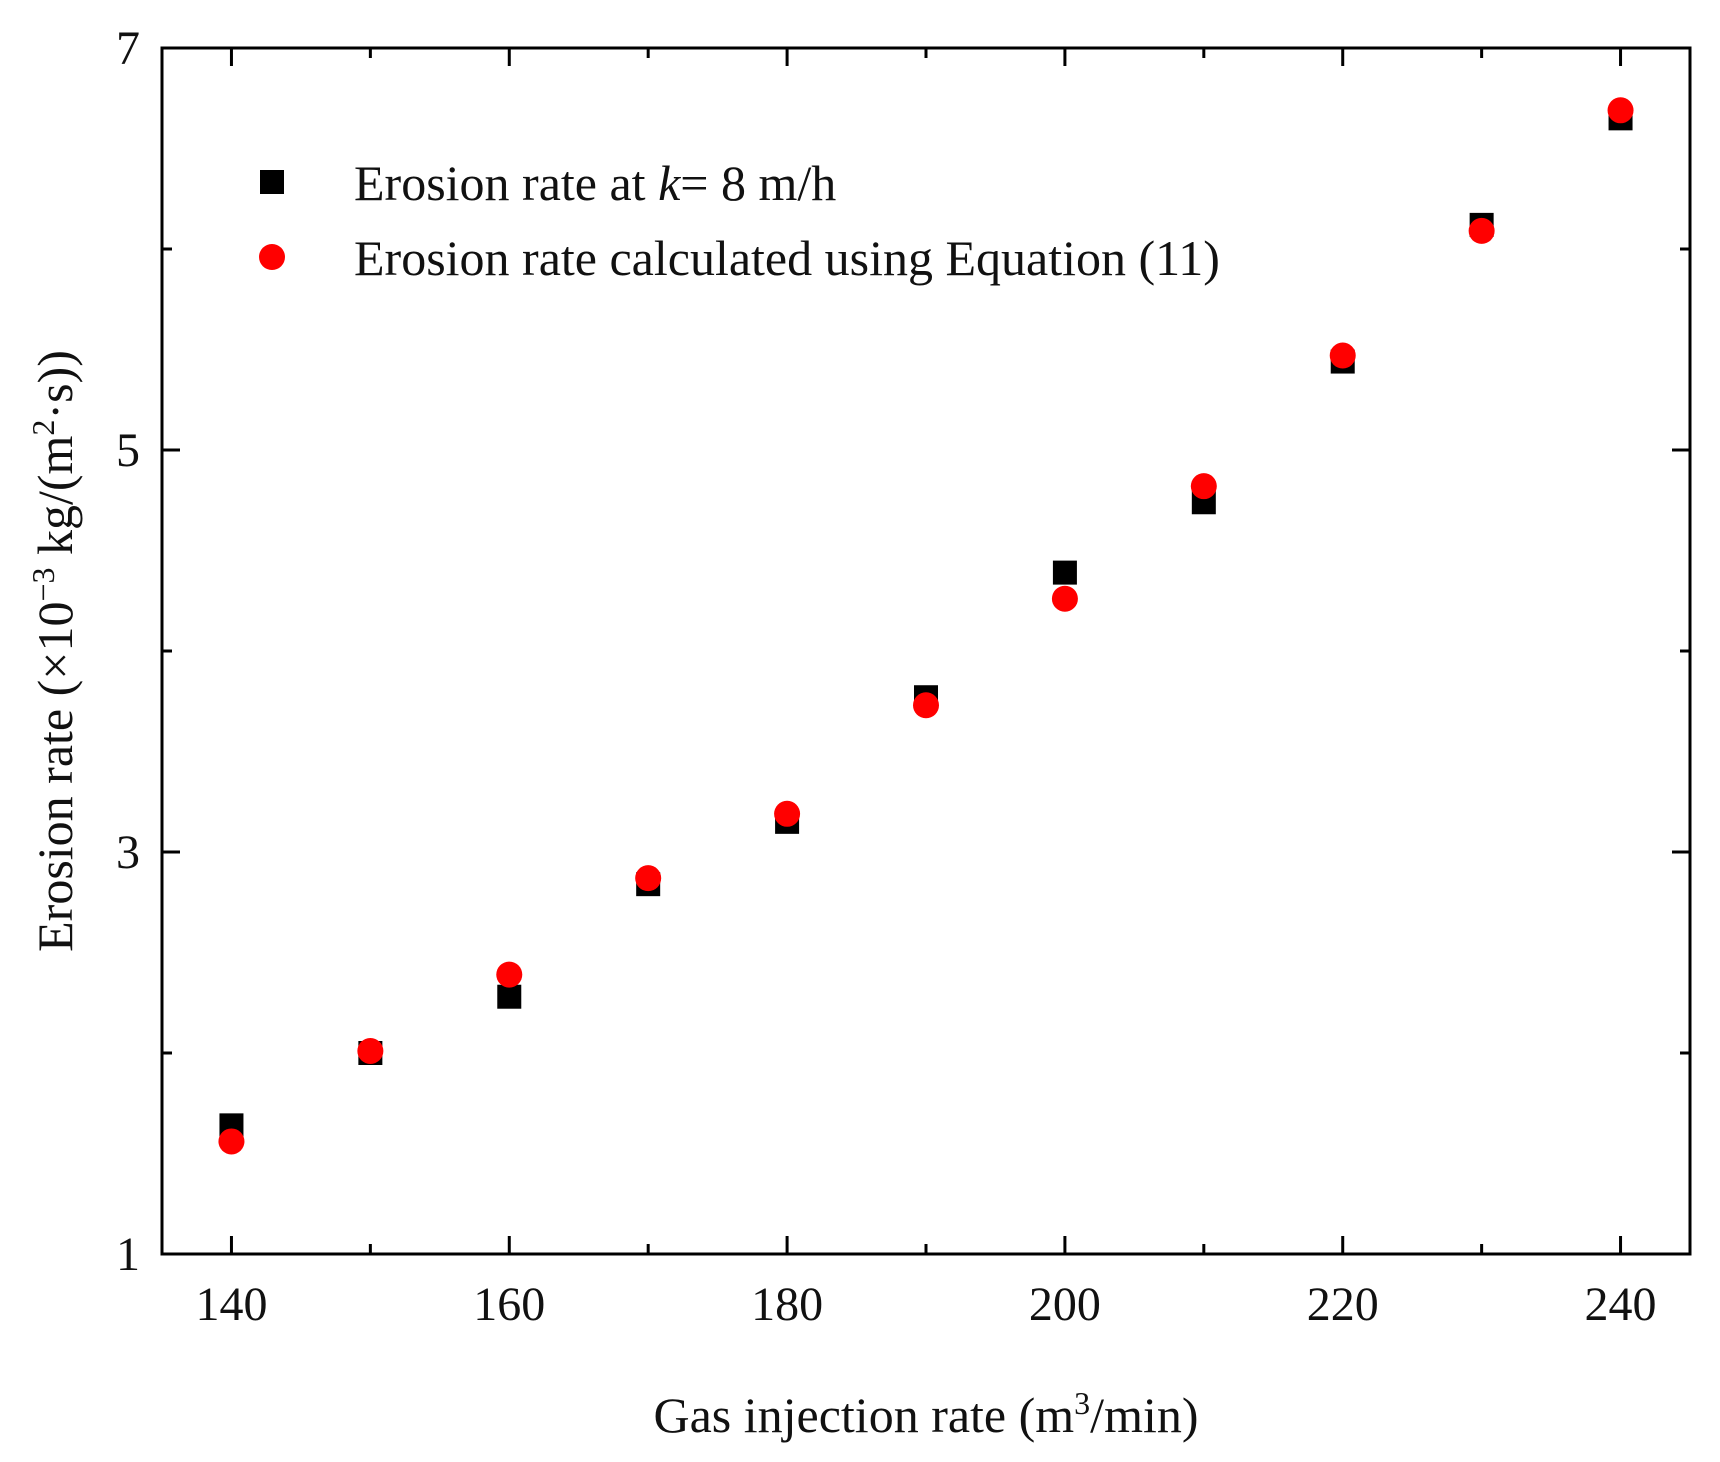  Describe the element at coordinates (128, 48) in the screenshot. I see `y-tick-label: 7` at that location.